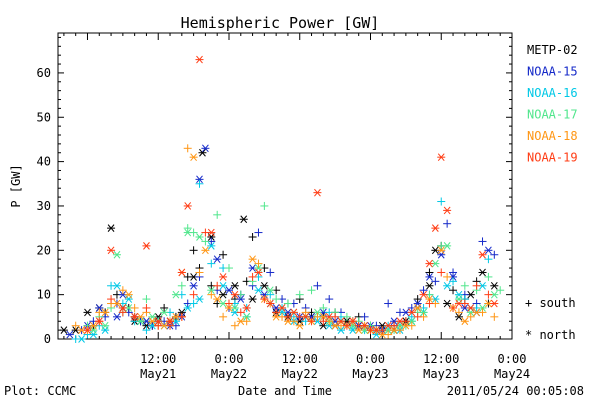 The height and width of the screenshot is (400, 600). Describe the element at coordinates (550, 303) in the screenshot. I see `marker-legend-entry: + south` at that location.